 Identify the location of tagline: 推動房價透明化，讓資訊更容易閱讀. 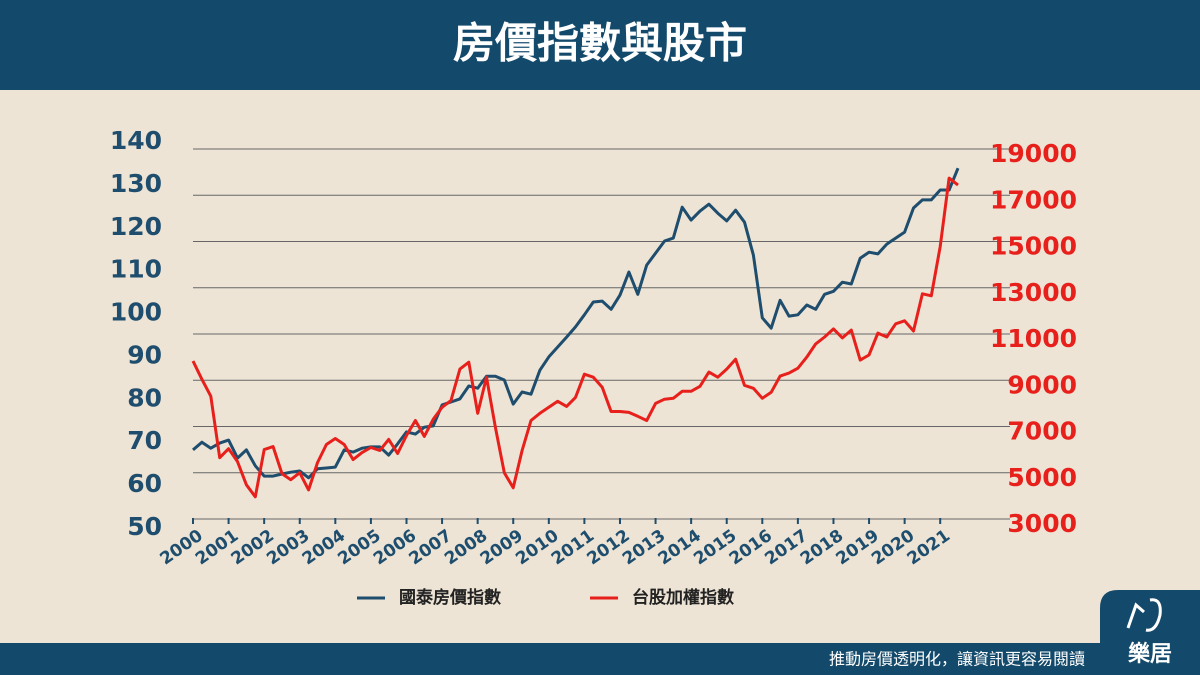
(957, 659).